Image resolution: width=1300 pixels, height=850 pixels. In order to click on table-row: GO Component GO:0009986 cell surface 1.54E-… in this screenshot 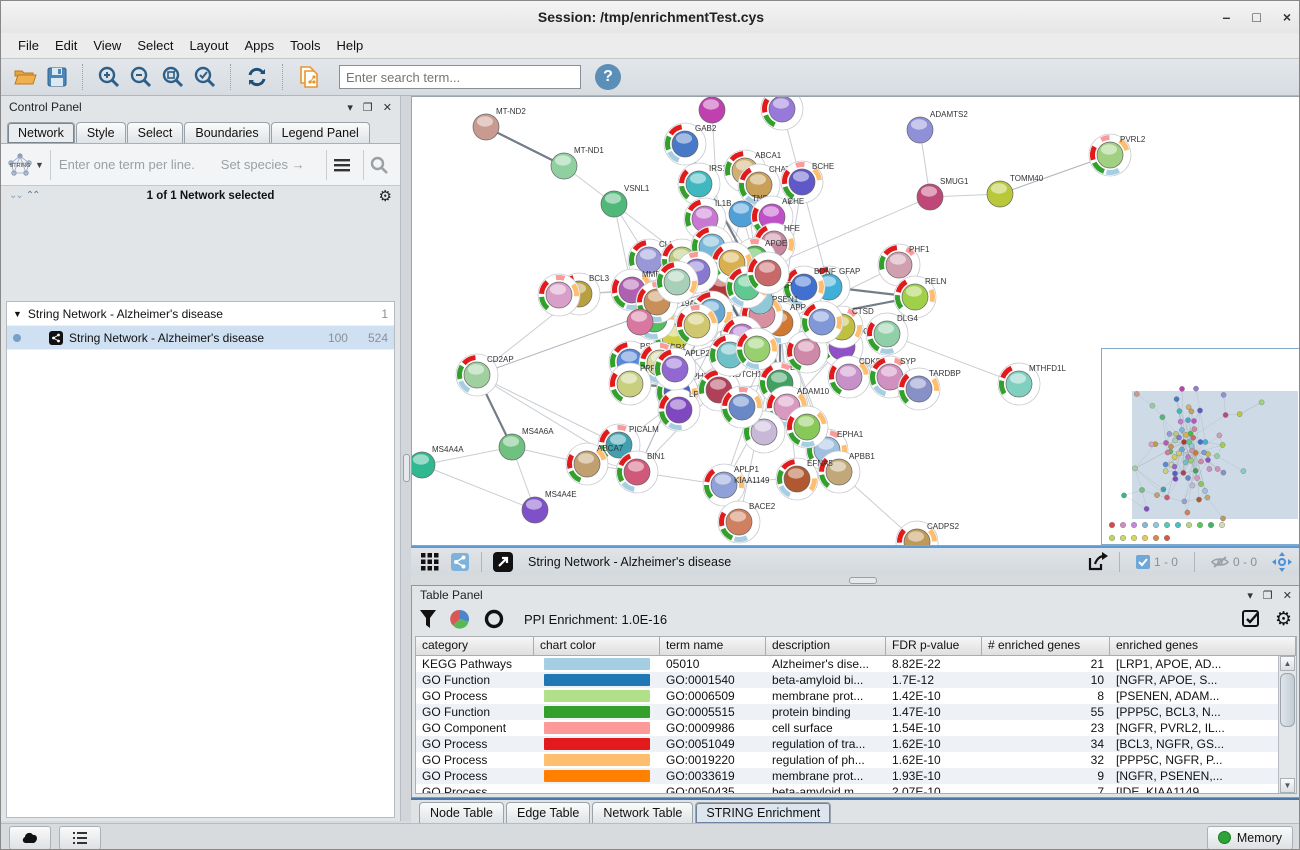, I will do `click(856, 728)`.